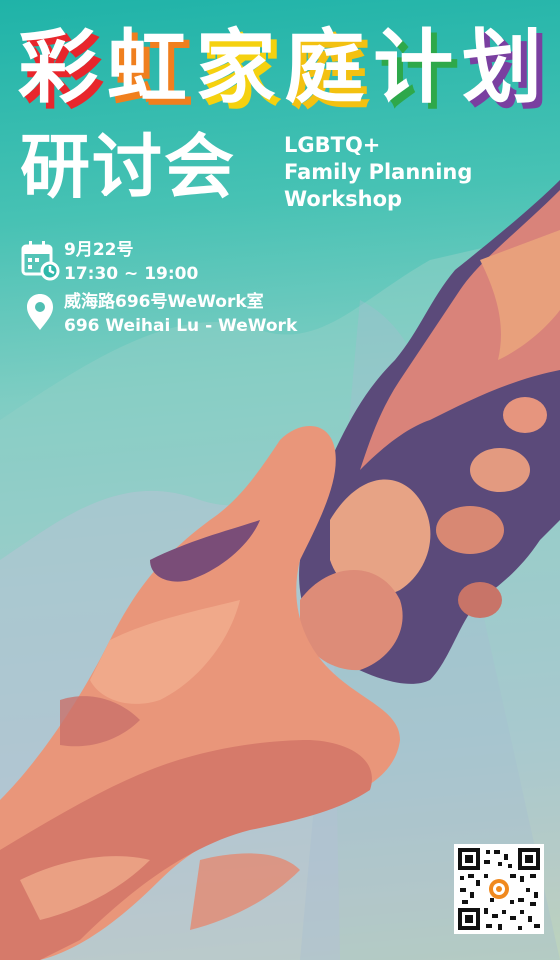 Image resolution: width=560 pixels, height=960 pixels. I want to click on venue-text: 威海路696号WeWork室 696 Weihai Lu - WeWork, so click(180, 314).